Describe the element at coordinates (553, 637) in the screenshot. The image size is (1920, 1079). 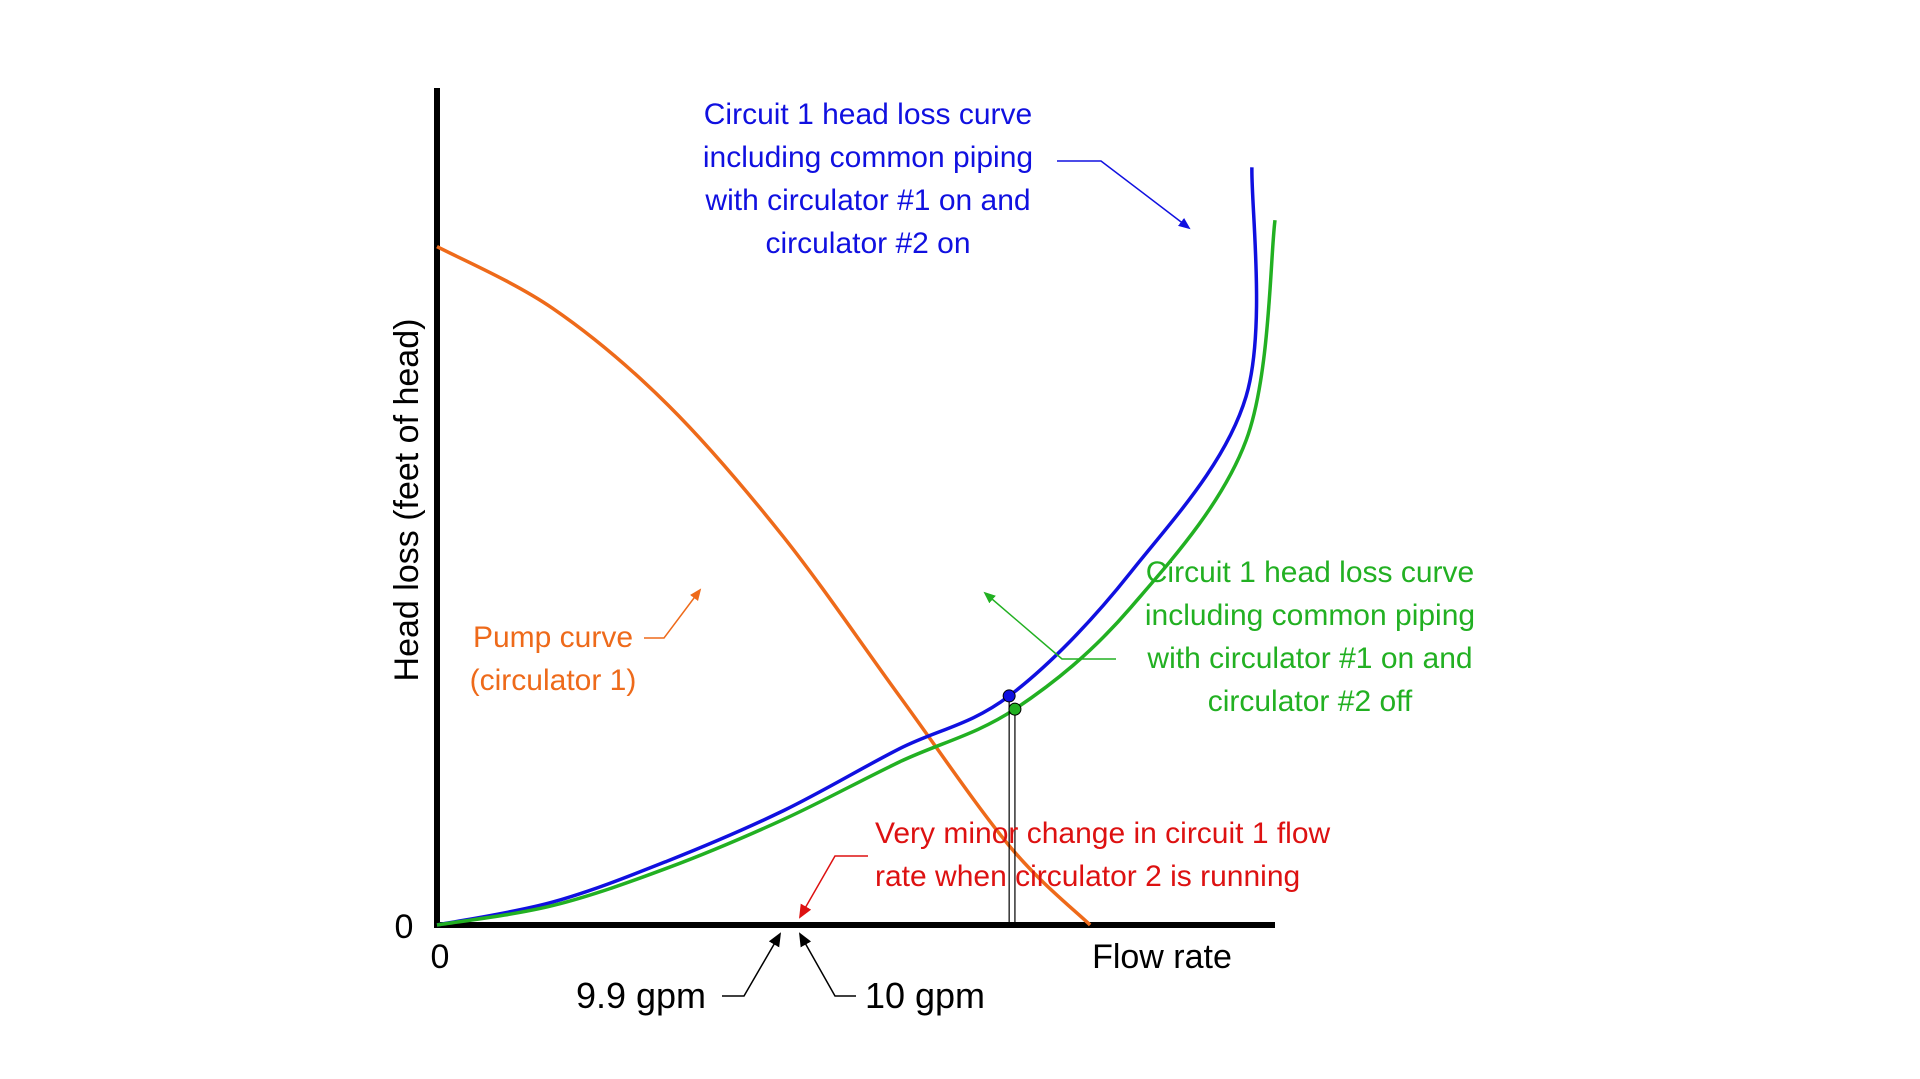
I see `label-pump-curve-line-1: Pump curve` at that location.